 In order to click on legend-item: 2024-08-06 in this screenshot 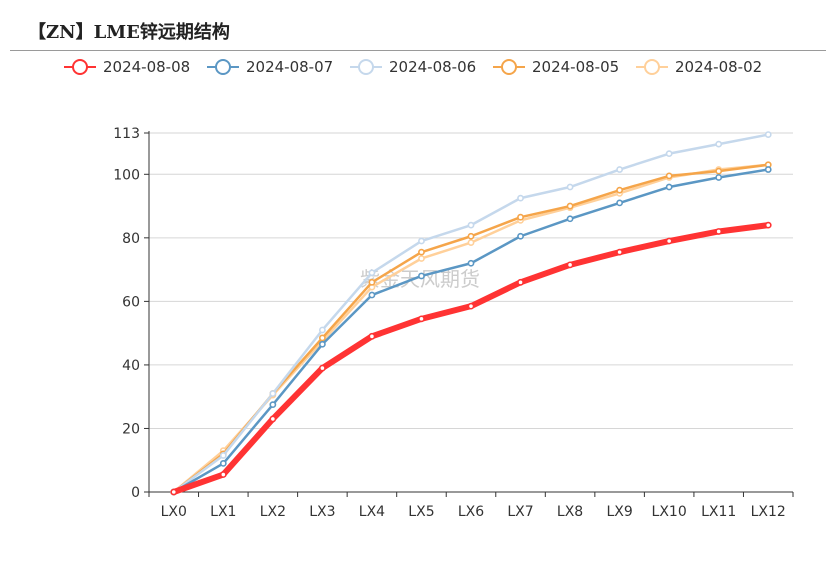, I will do `click(413, 67)`.